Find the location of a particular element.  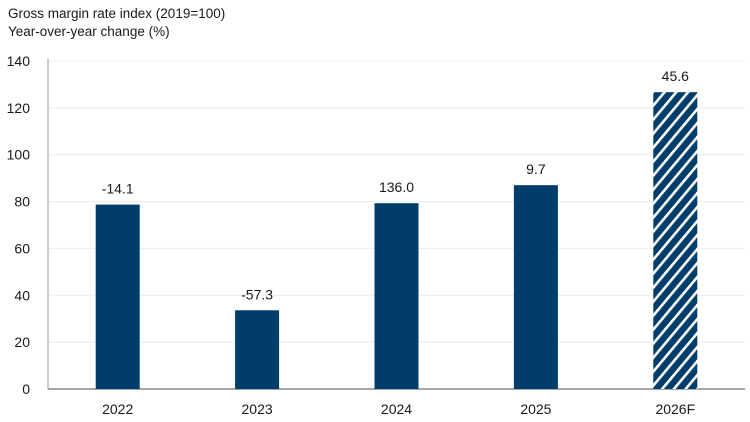

bar-2023 is located at coordinates (257, 349).